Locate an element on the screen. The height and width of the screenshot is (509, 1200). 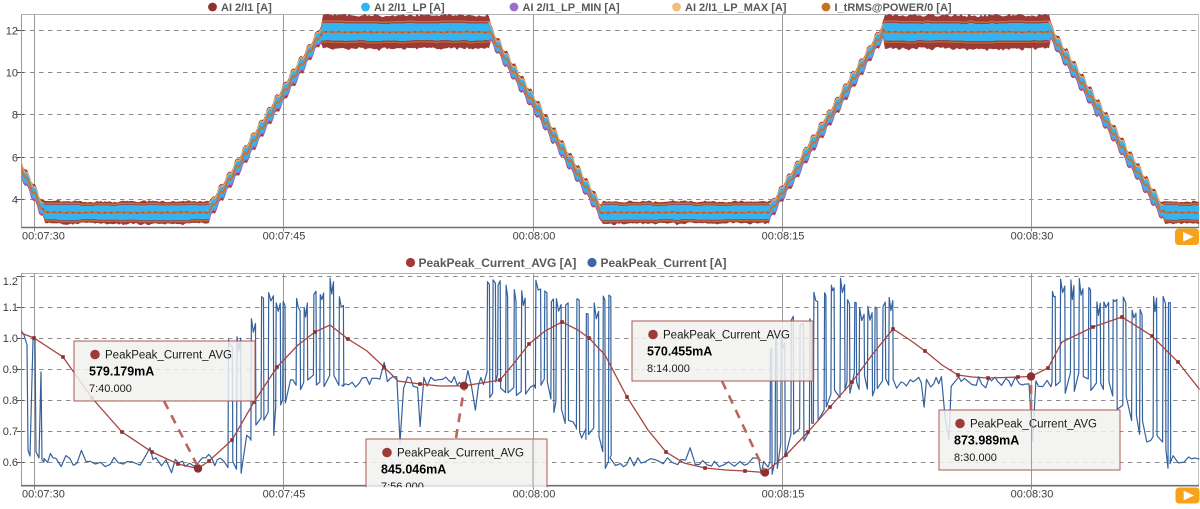
svg-text: 8:30.000 is located at coordinates (975, 458).